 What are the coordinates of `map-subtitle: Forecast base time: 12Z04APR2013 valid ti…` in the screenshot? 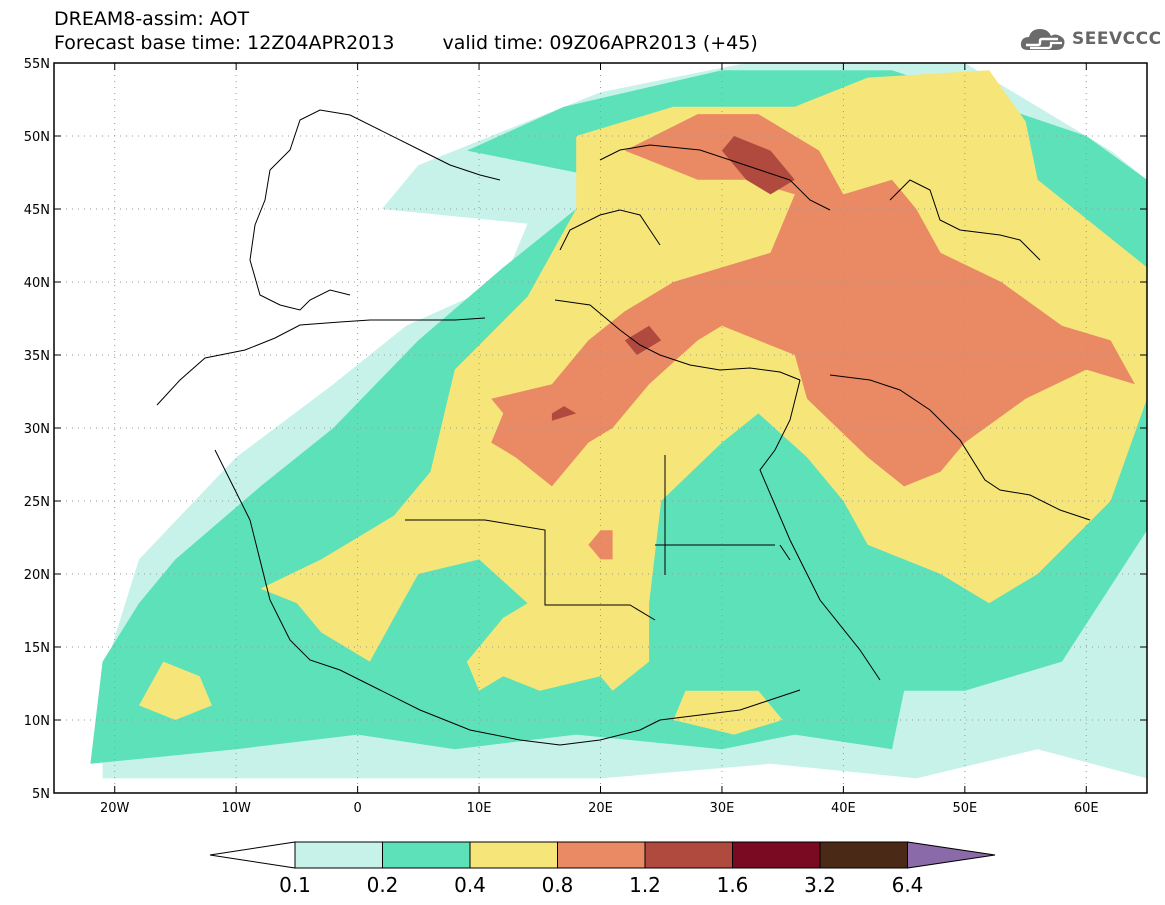 It's located at (406, 43).